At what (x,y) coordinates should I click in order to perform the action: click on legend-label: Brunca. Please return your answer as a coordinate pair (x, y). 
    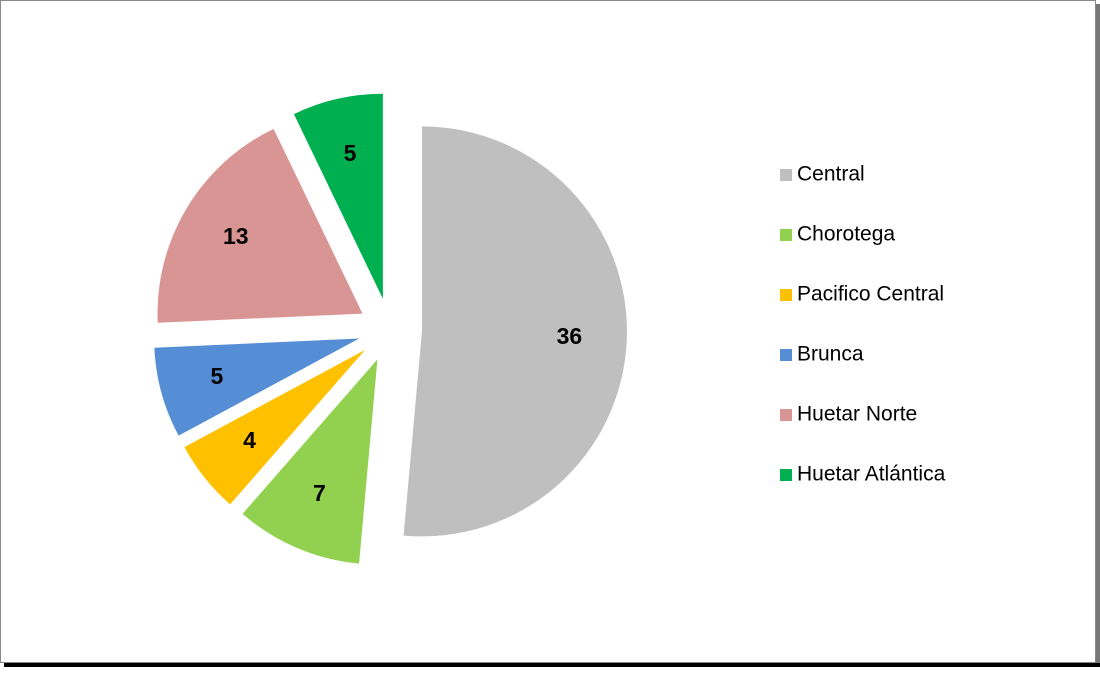
    Looking at the image, I should click on (830, 354).